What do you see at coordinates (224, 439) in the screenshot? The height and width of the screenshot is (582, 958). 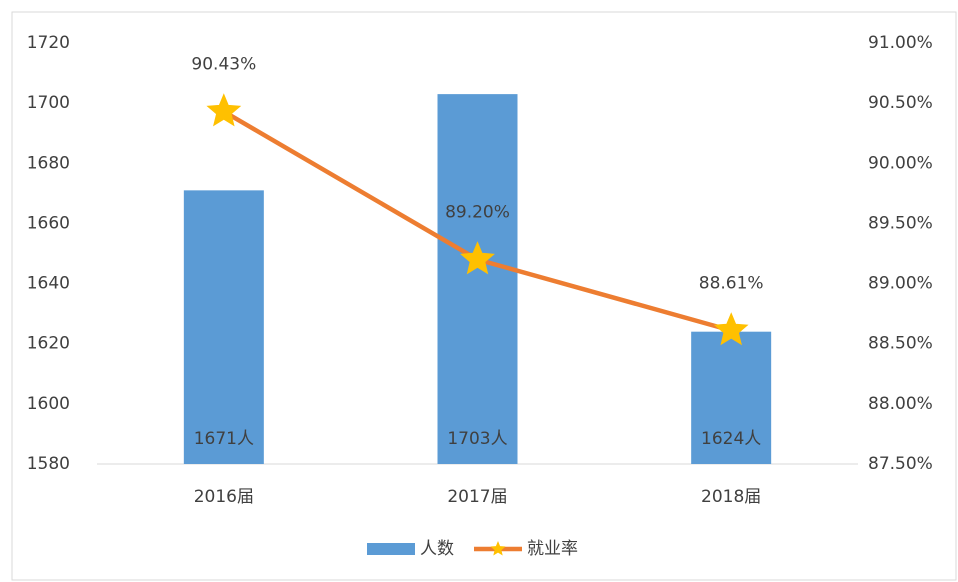 I see `bar-value-label: 1671人` at bounding box center [224, 439].